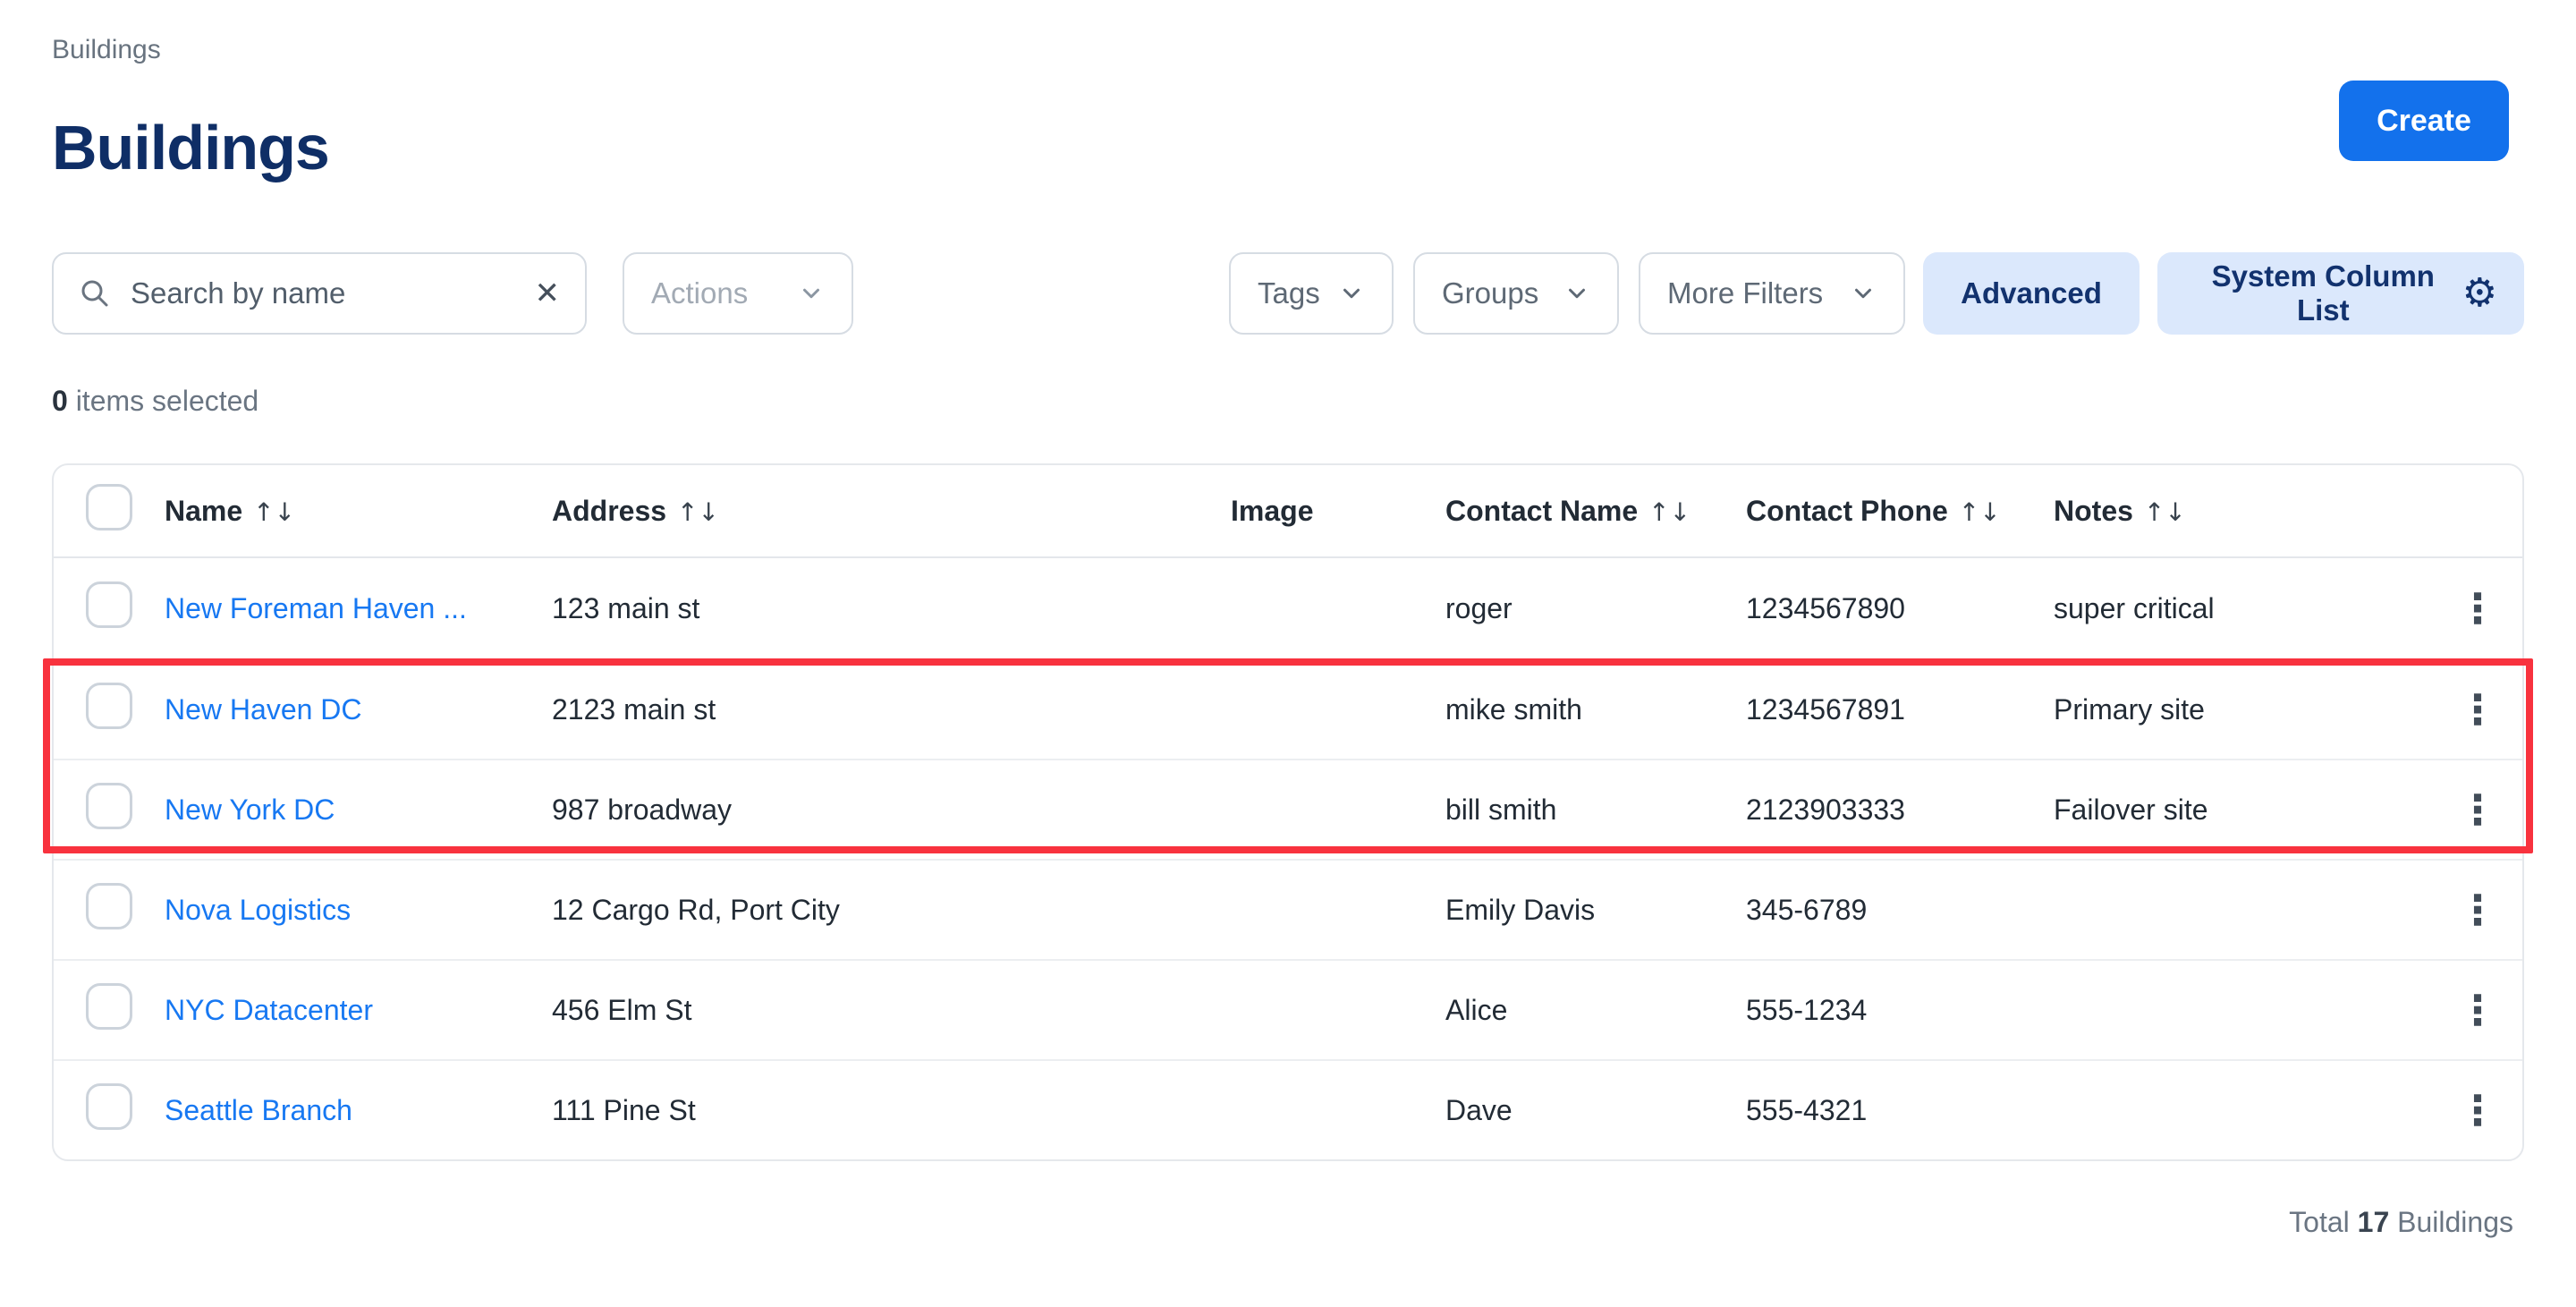 The height and width of the screenshot is (1307, 2576). I want to click on tags-filter-label: Tags, so click(1289, 293).